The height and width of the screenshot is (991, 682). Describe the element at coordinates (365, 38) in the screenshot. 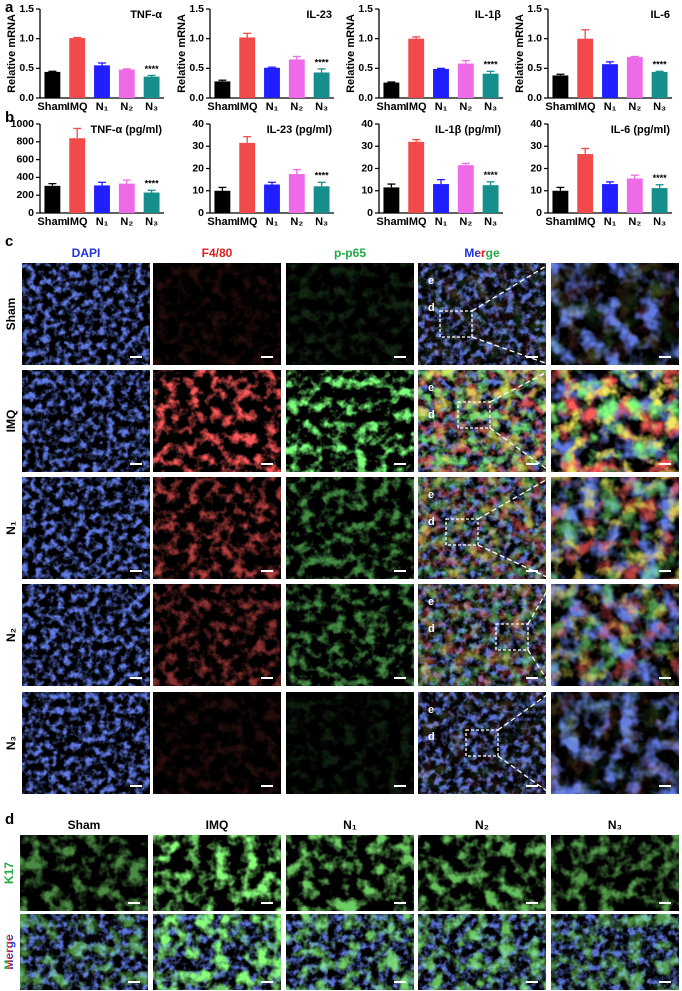

I see `y-tick-label: 1.0` at that location.